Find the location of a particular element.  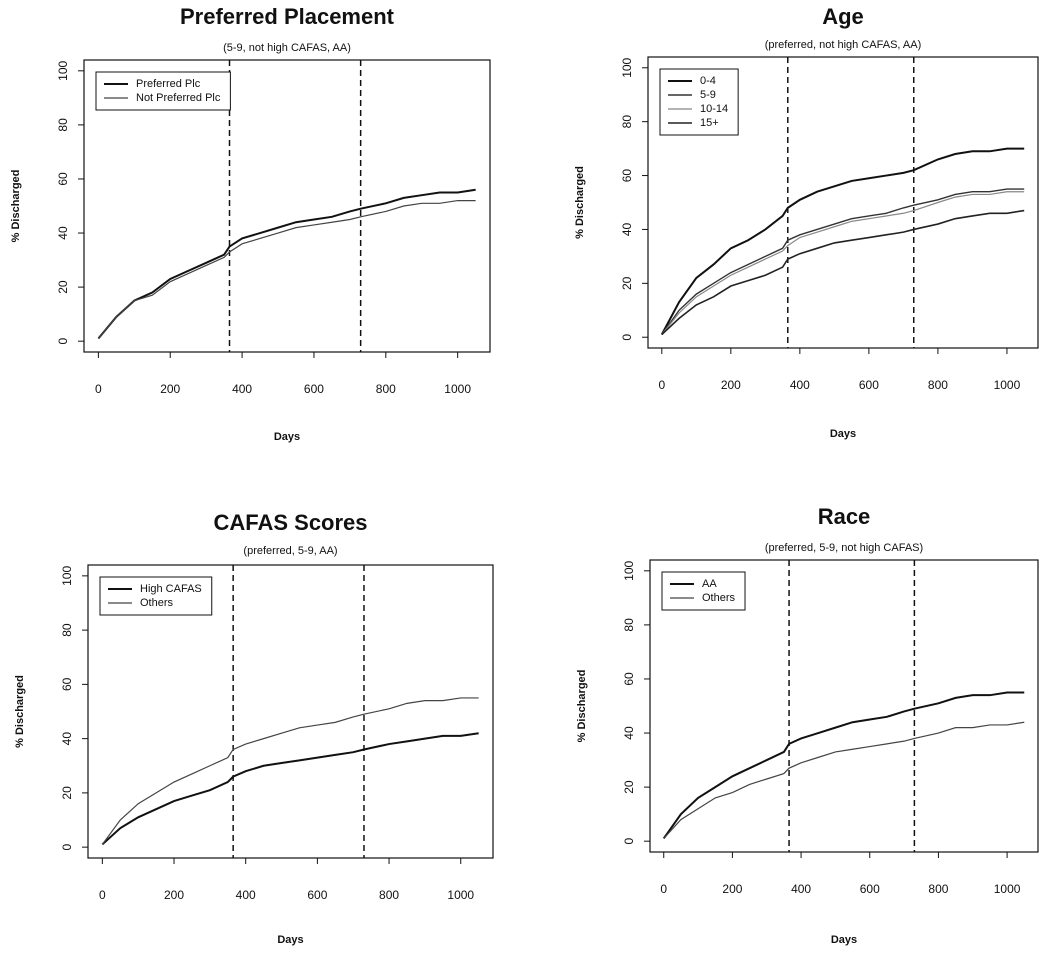

legend-label: Preferred Plc is located at coordinates (168, 84).